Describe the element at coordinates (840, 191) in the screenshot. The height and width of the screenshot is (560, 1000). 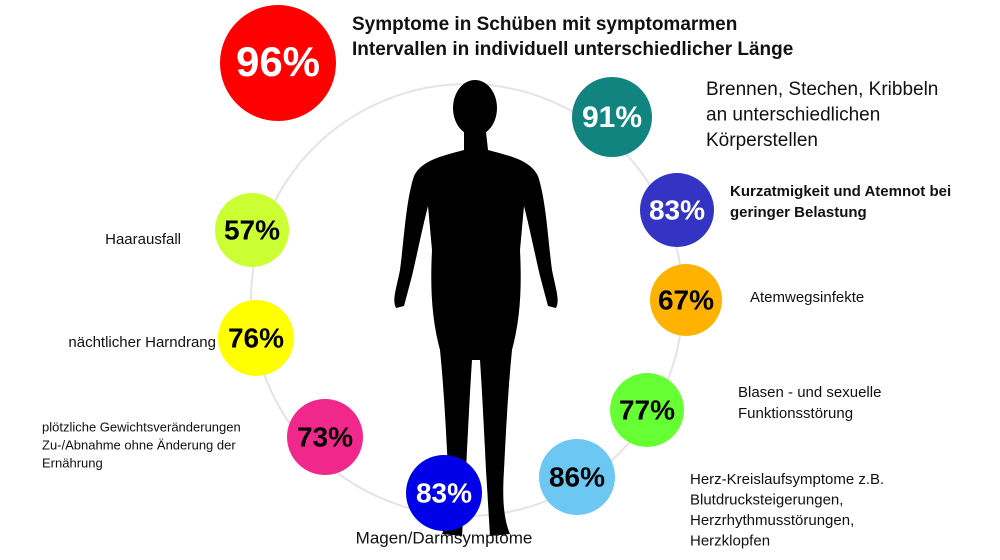
I see `symptom-text: Kurzatmigkeit und Atemnot bei` at that location.